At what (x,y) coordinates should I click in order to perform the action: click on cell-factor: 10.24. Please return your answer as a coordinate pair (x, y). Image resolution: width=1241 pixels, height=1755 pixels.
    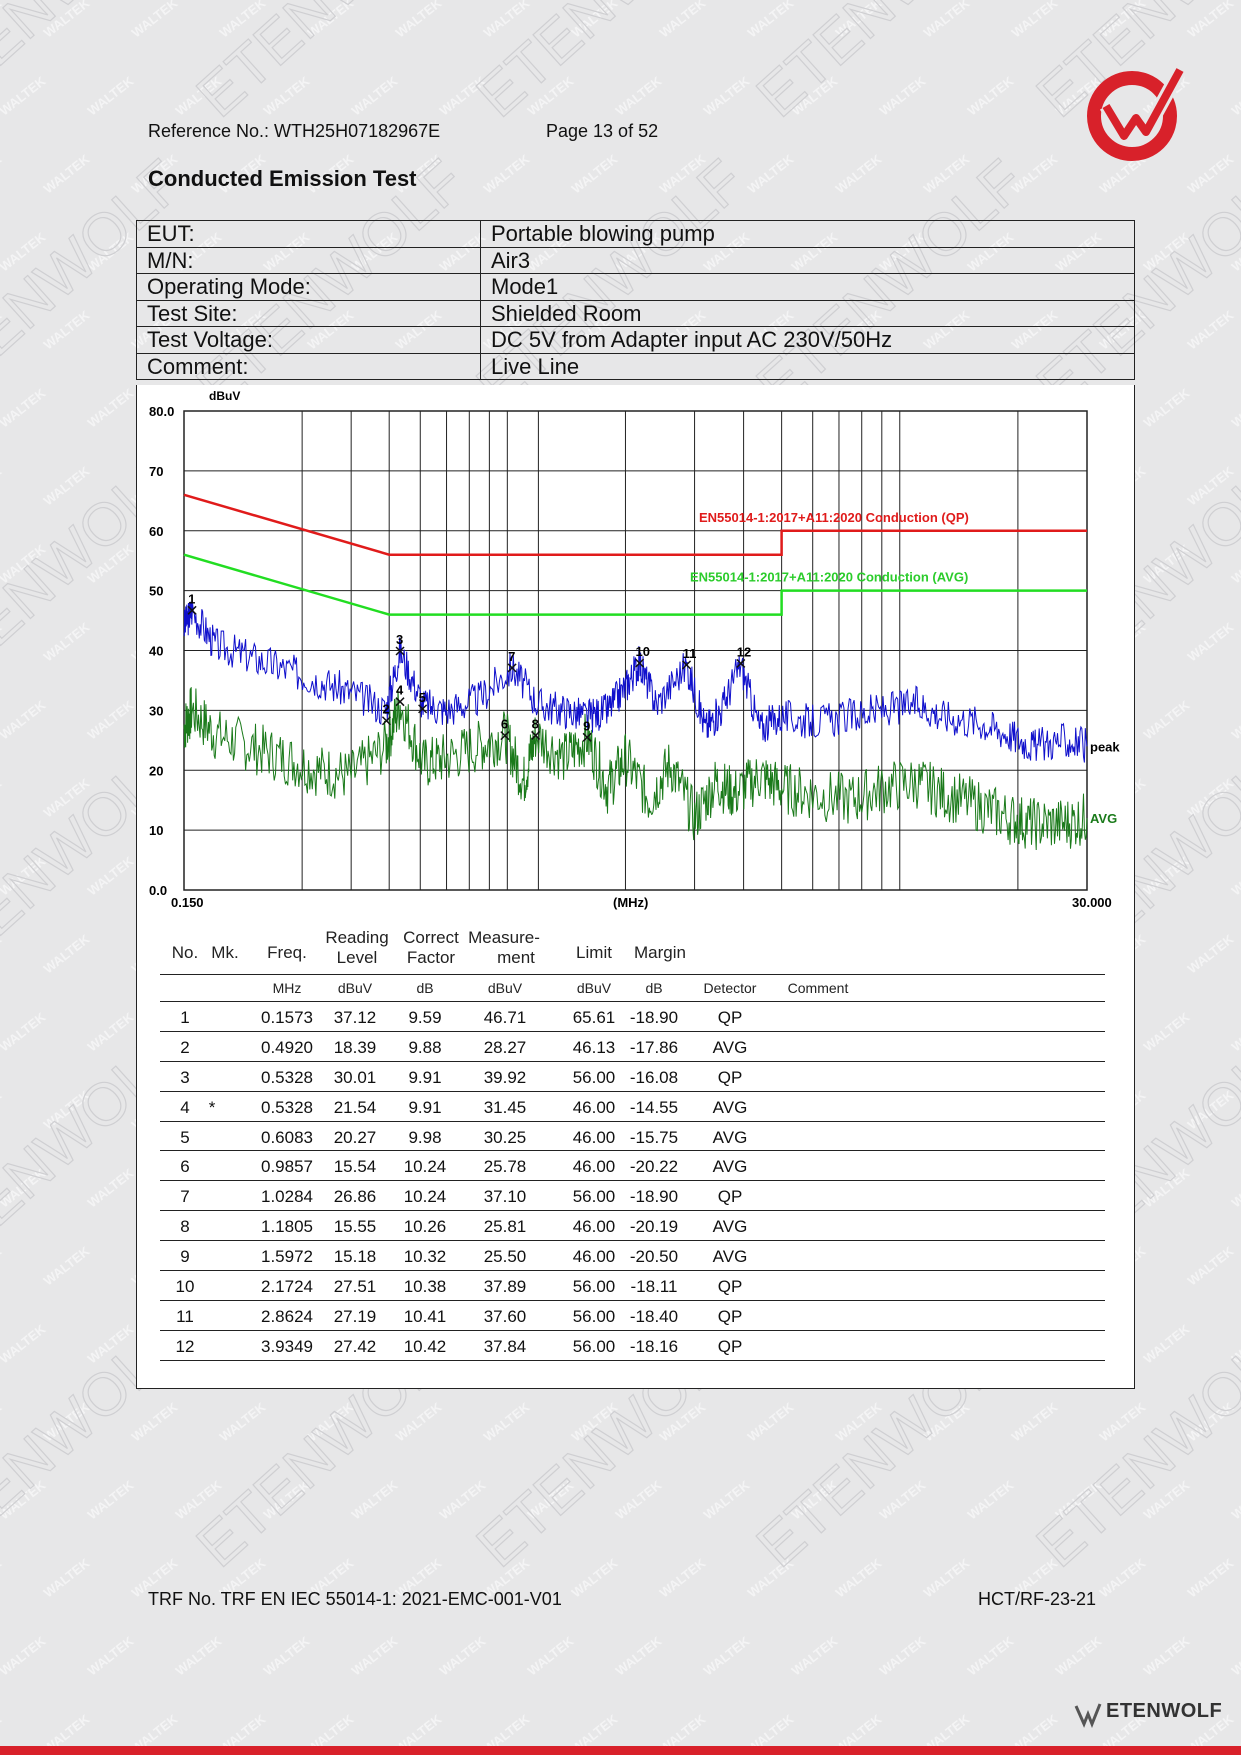
    Looking at the image, I should click on (425, 1167).